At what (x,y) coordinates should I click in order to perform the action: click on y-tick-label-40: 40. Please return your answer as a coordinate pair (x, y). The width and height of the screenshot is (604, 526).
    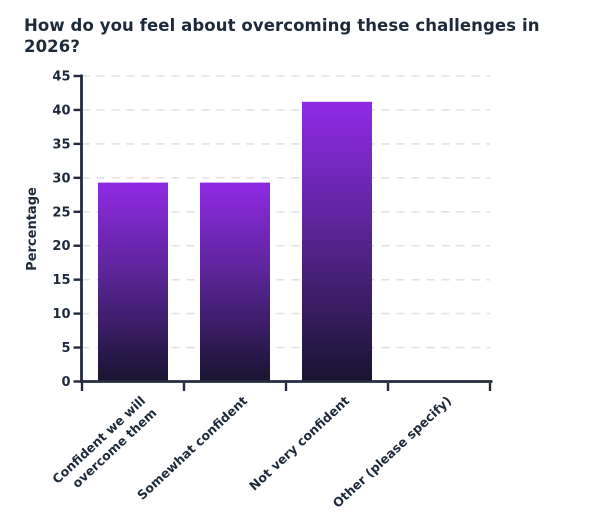
    Looking at the image, I should click on (61, 110).